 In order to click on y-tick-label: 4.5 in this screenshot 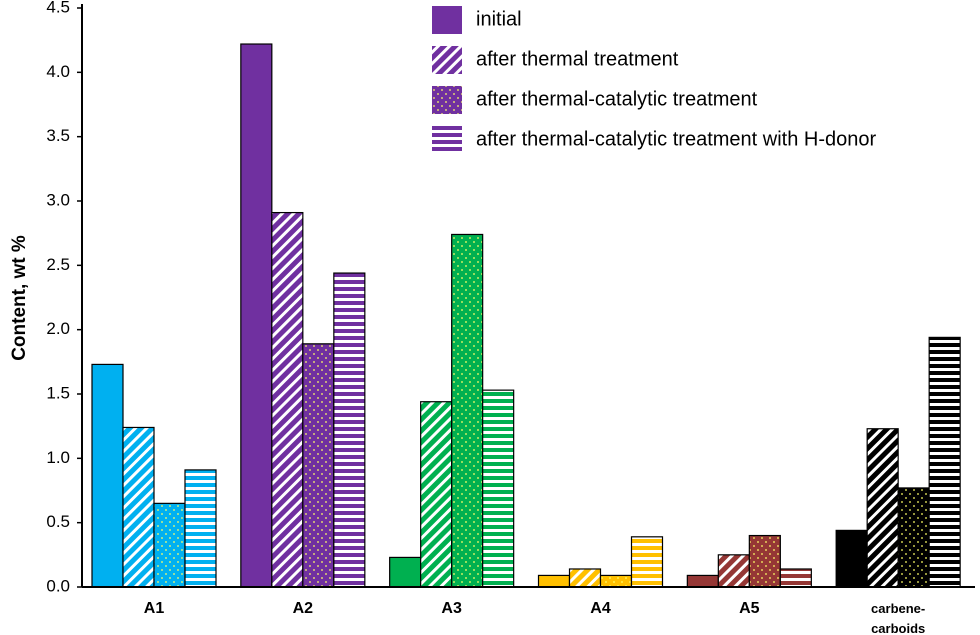, I will do `click(58, 8)`.